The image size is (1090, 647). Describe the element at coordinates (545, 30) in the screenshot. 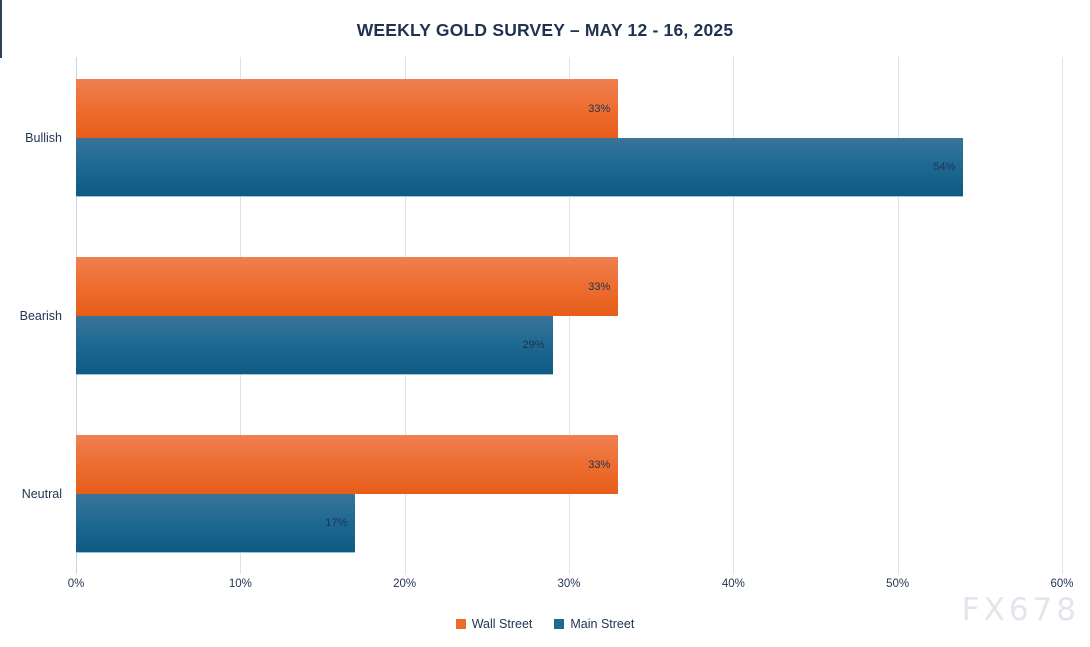

I see `chart-title: WEEKLY GOLD SURVEY – MAY 12 - 16, 2025` at that location.